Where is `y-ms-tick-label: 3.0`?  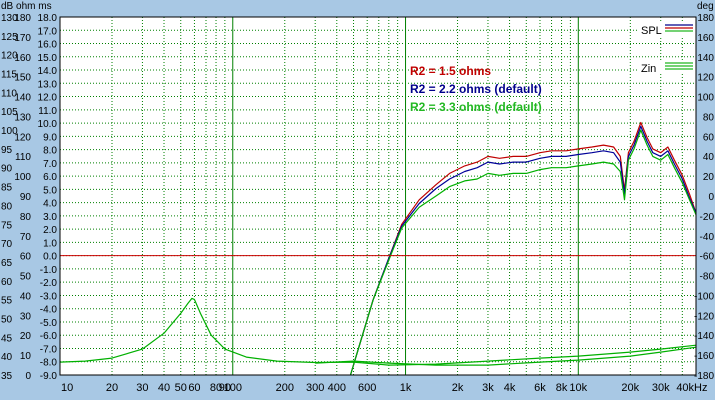 y-ms-tick-label: 3.0 is located at coordinates (50, 217).